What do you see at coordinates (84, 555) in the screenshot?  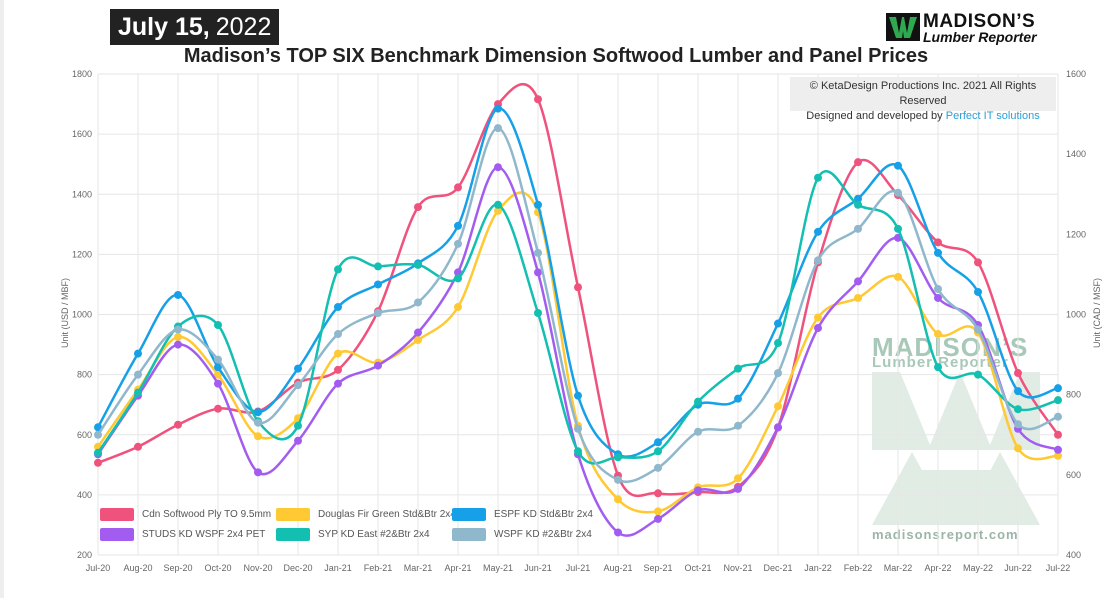 I see `y-tick-label: 200` at bounding box center [84, 555].